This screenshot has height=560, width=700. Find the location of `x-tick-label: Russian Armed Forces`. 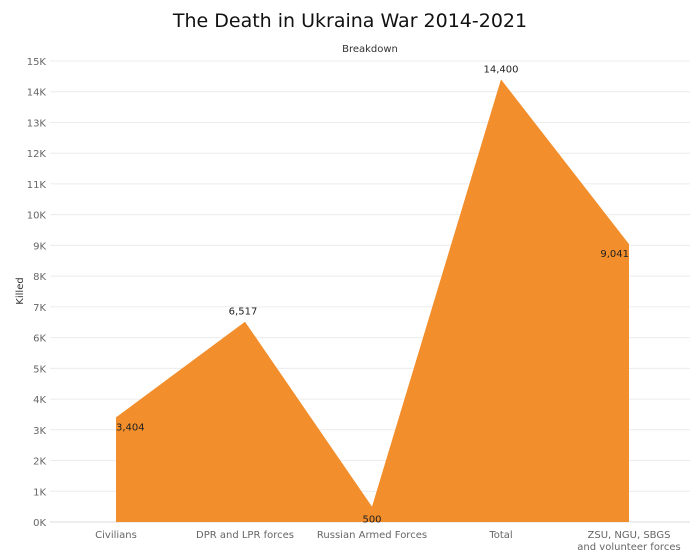

x-tick-label: Russian Armed Forces is located at coordinates (372, 535).